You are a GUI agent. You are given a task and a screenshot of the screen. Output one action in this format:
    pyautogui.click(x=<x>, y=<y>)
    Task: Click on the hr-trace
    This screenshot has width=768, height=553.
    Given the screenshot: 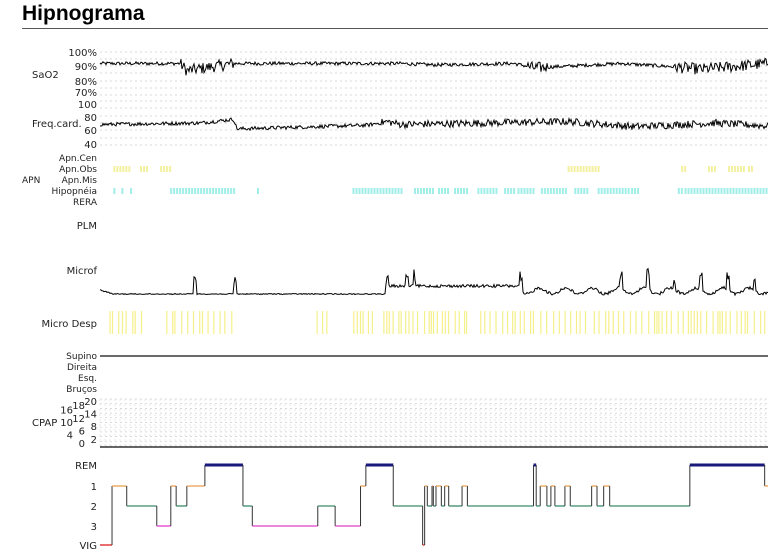 What is the action you would take?
    pyautogui.click(x=434, y=124)
    